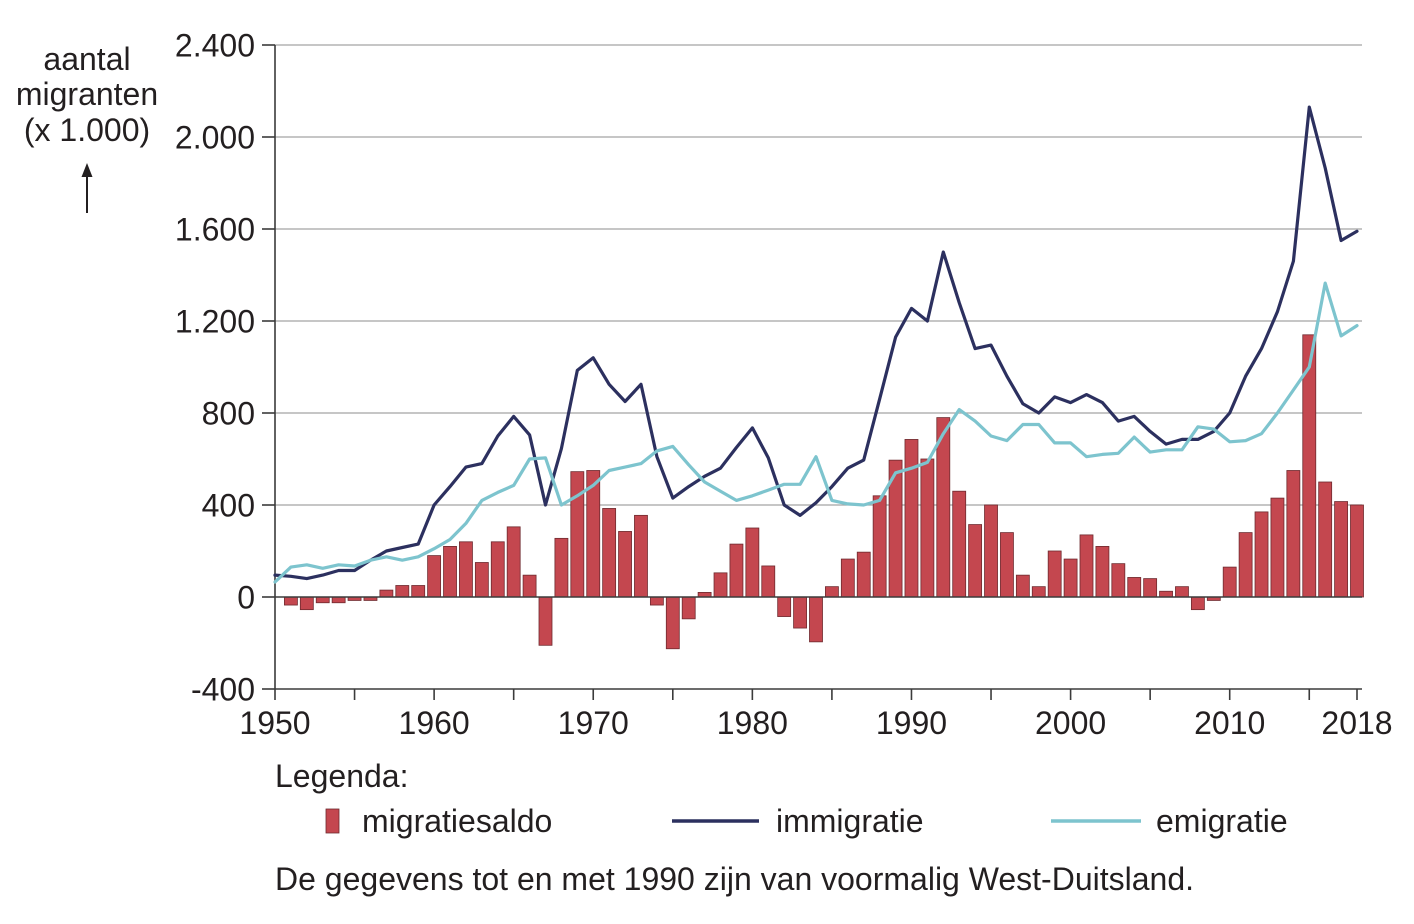 This screenshot has width=1414, height=924. What do you see at coordinates (688, 608) in the screenshot?
I see `bar-migratiesaldo-1976` at bounding box center [688, 608].